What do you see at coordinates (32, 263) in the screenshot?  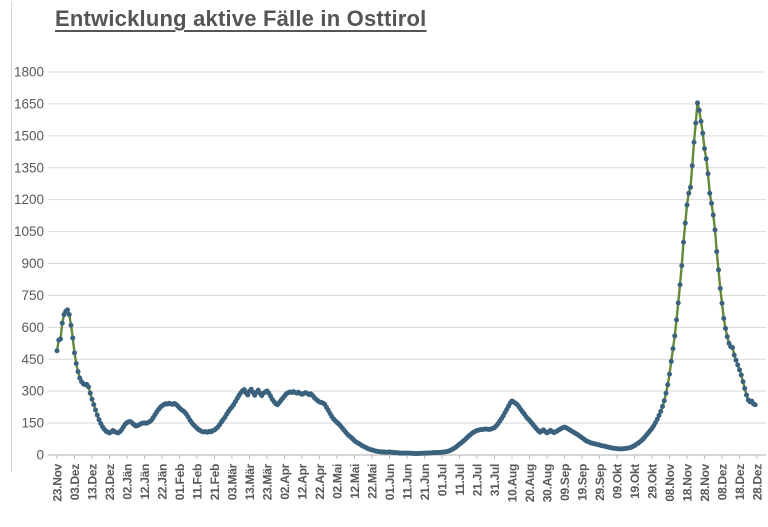 I see `y-tick-label: 900` at bounding box center [32, 263].